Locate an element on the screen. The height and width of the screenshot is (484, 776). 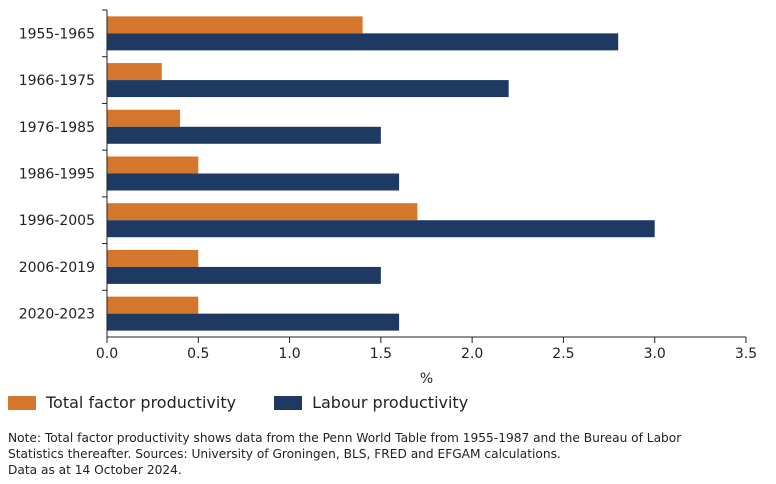
legend-label-tfp: Total factor productivity is located at coordinates (141, 402).